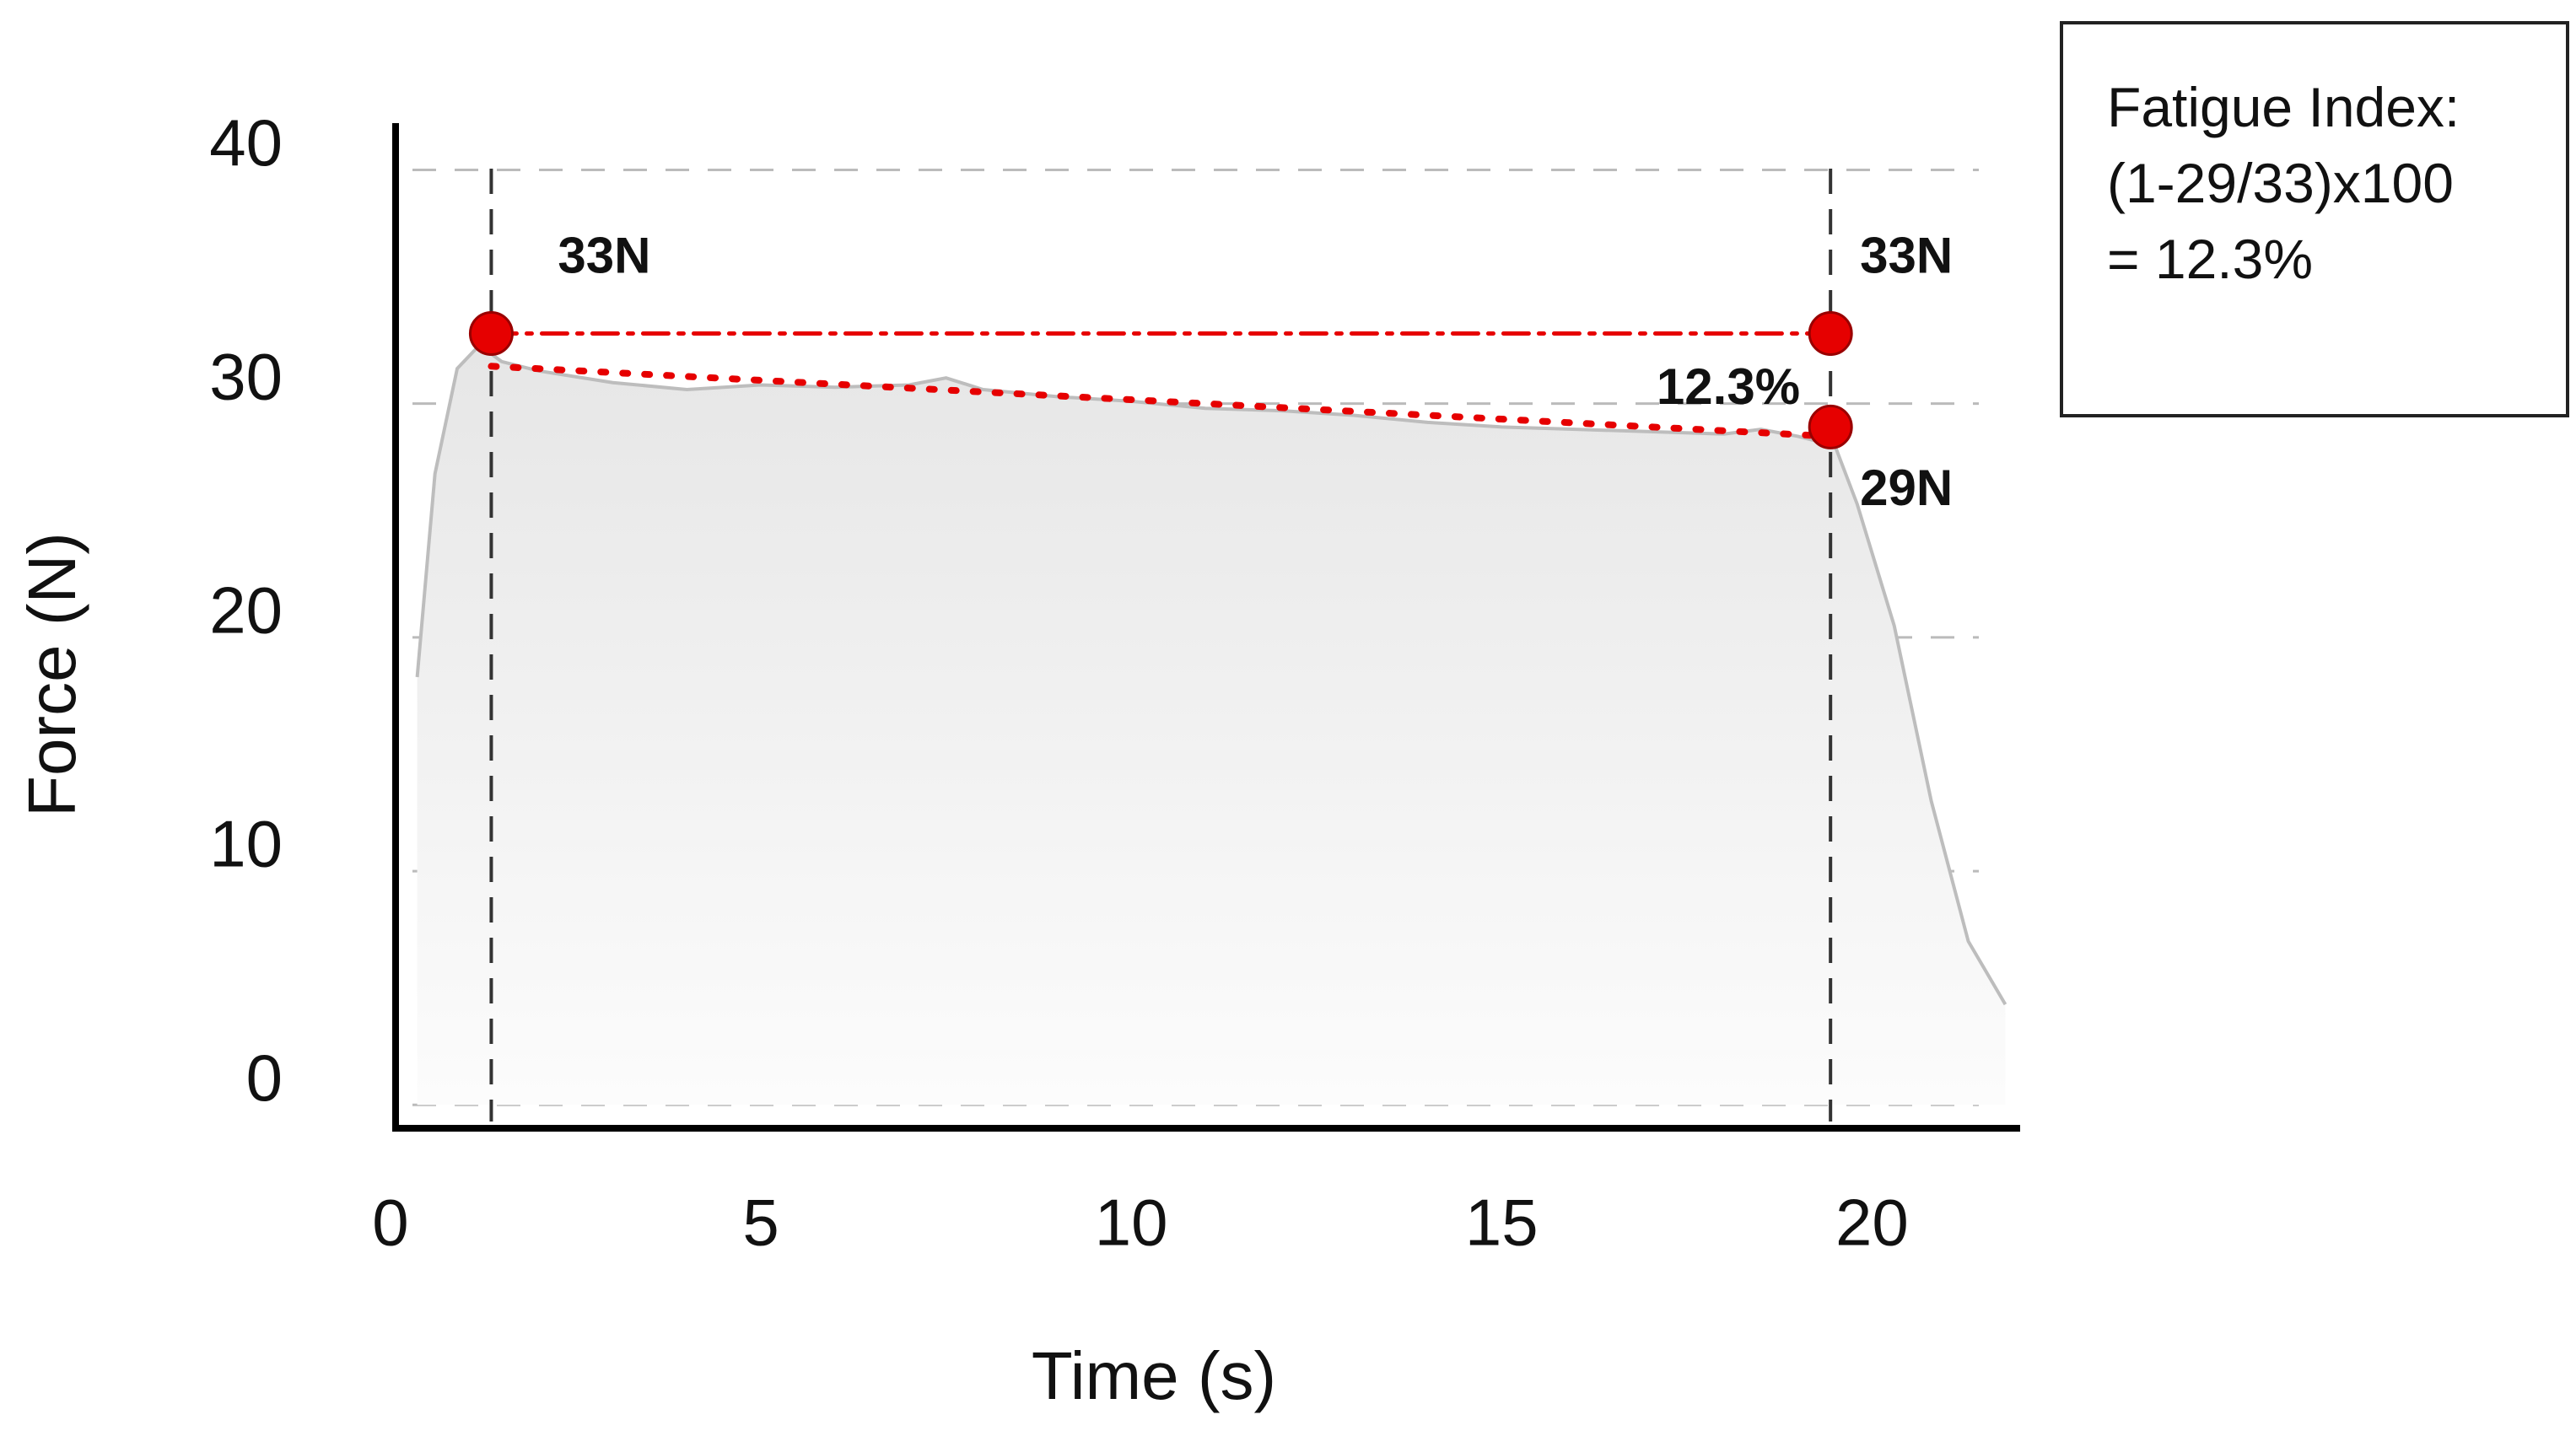 This screenshot has height=1447, width=2576. Describe the element at coordinates (1906, 488) in the screenshot. I see `data-label: 29N` at that location.